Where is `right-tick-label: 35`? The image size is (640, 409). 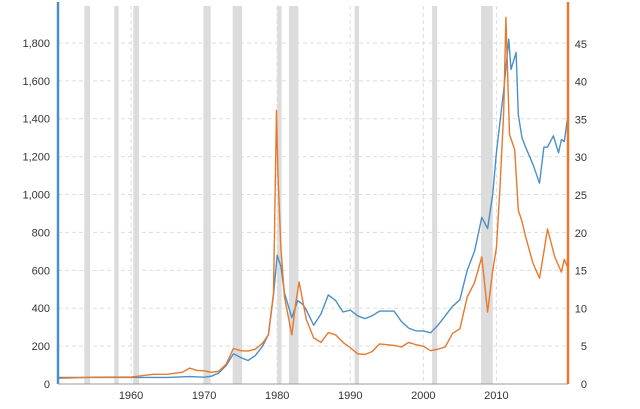 right-tick-label: 35 is located at coordinates (581, 120).